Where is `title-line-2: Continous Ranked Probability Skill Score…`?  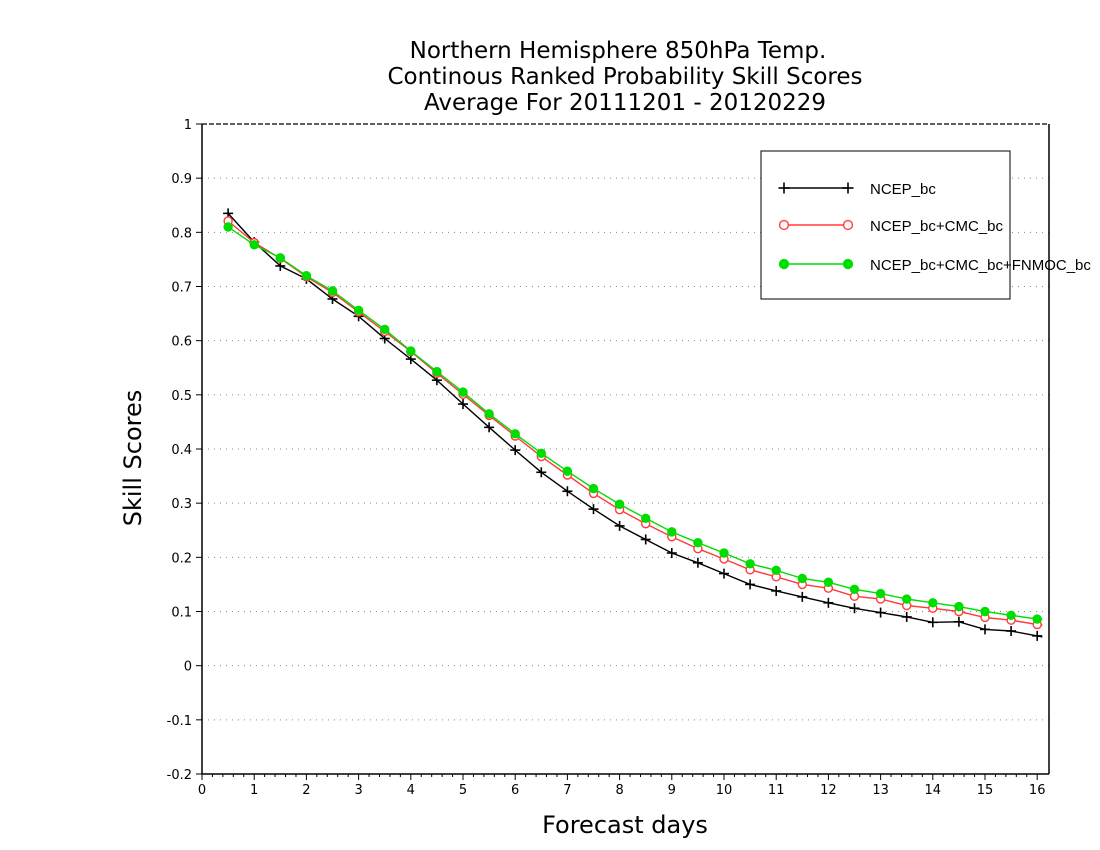
title-line-2: Continous Ranked Probability Skill Score… is located at coordinates (624, 77).